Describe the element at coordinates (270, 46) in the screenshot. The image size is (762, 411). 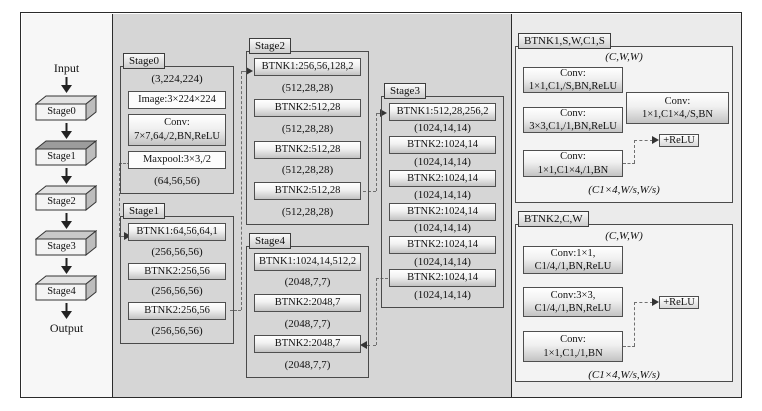
I see `stage2-tab: Stage2` at that location.